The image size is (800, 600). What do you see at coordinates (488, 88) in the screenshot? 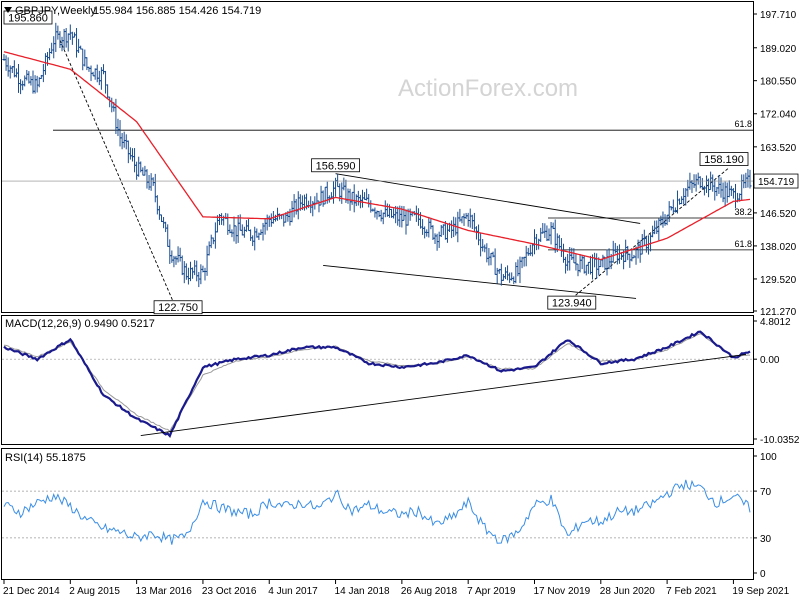
I see `watermark: ActionForex.com` at bounding box center [488, 88].